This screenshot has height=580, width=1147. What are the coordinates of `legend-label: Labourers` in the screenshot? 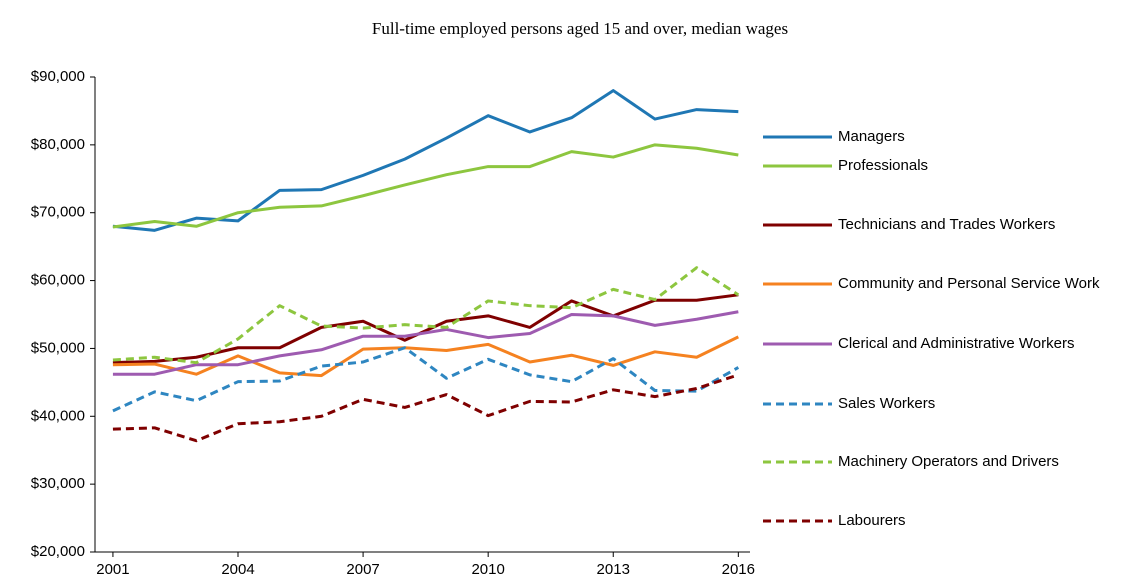 It's located at (872, 520).